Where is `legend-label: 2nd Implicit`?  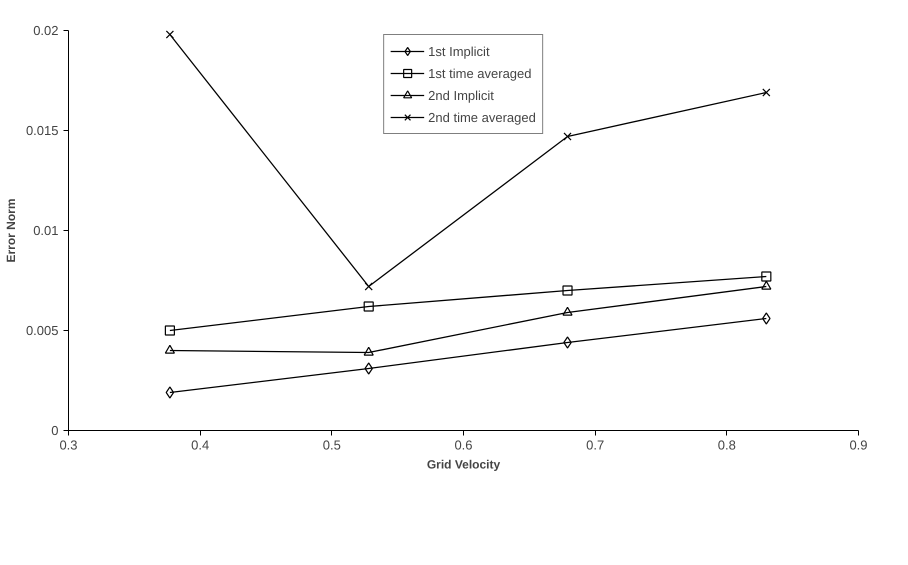
legend-label: 2nd Implicit is located at coordinates (461, 95).